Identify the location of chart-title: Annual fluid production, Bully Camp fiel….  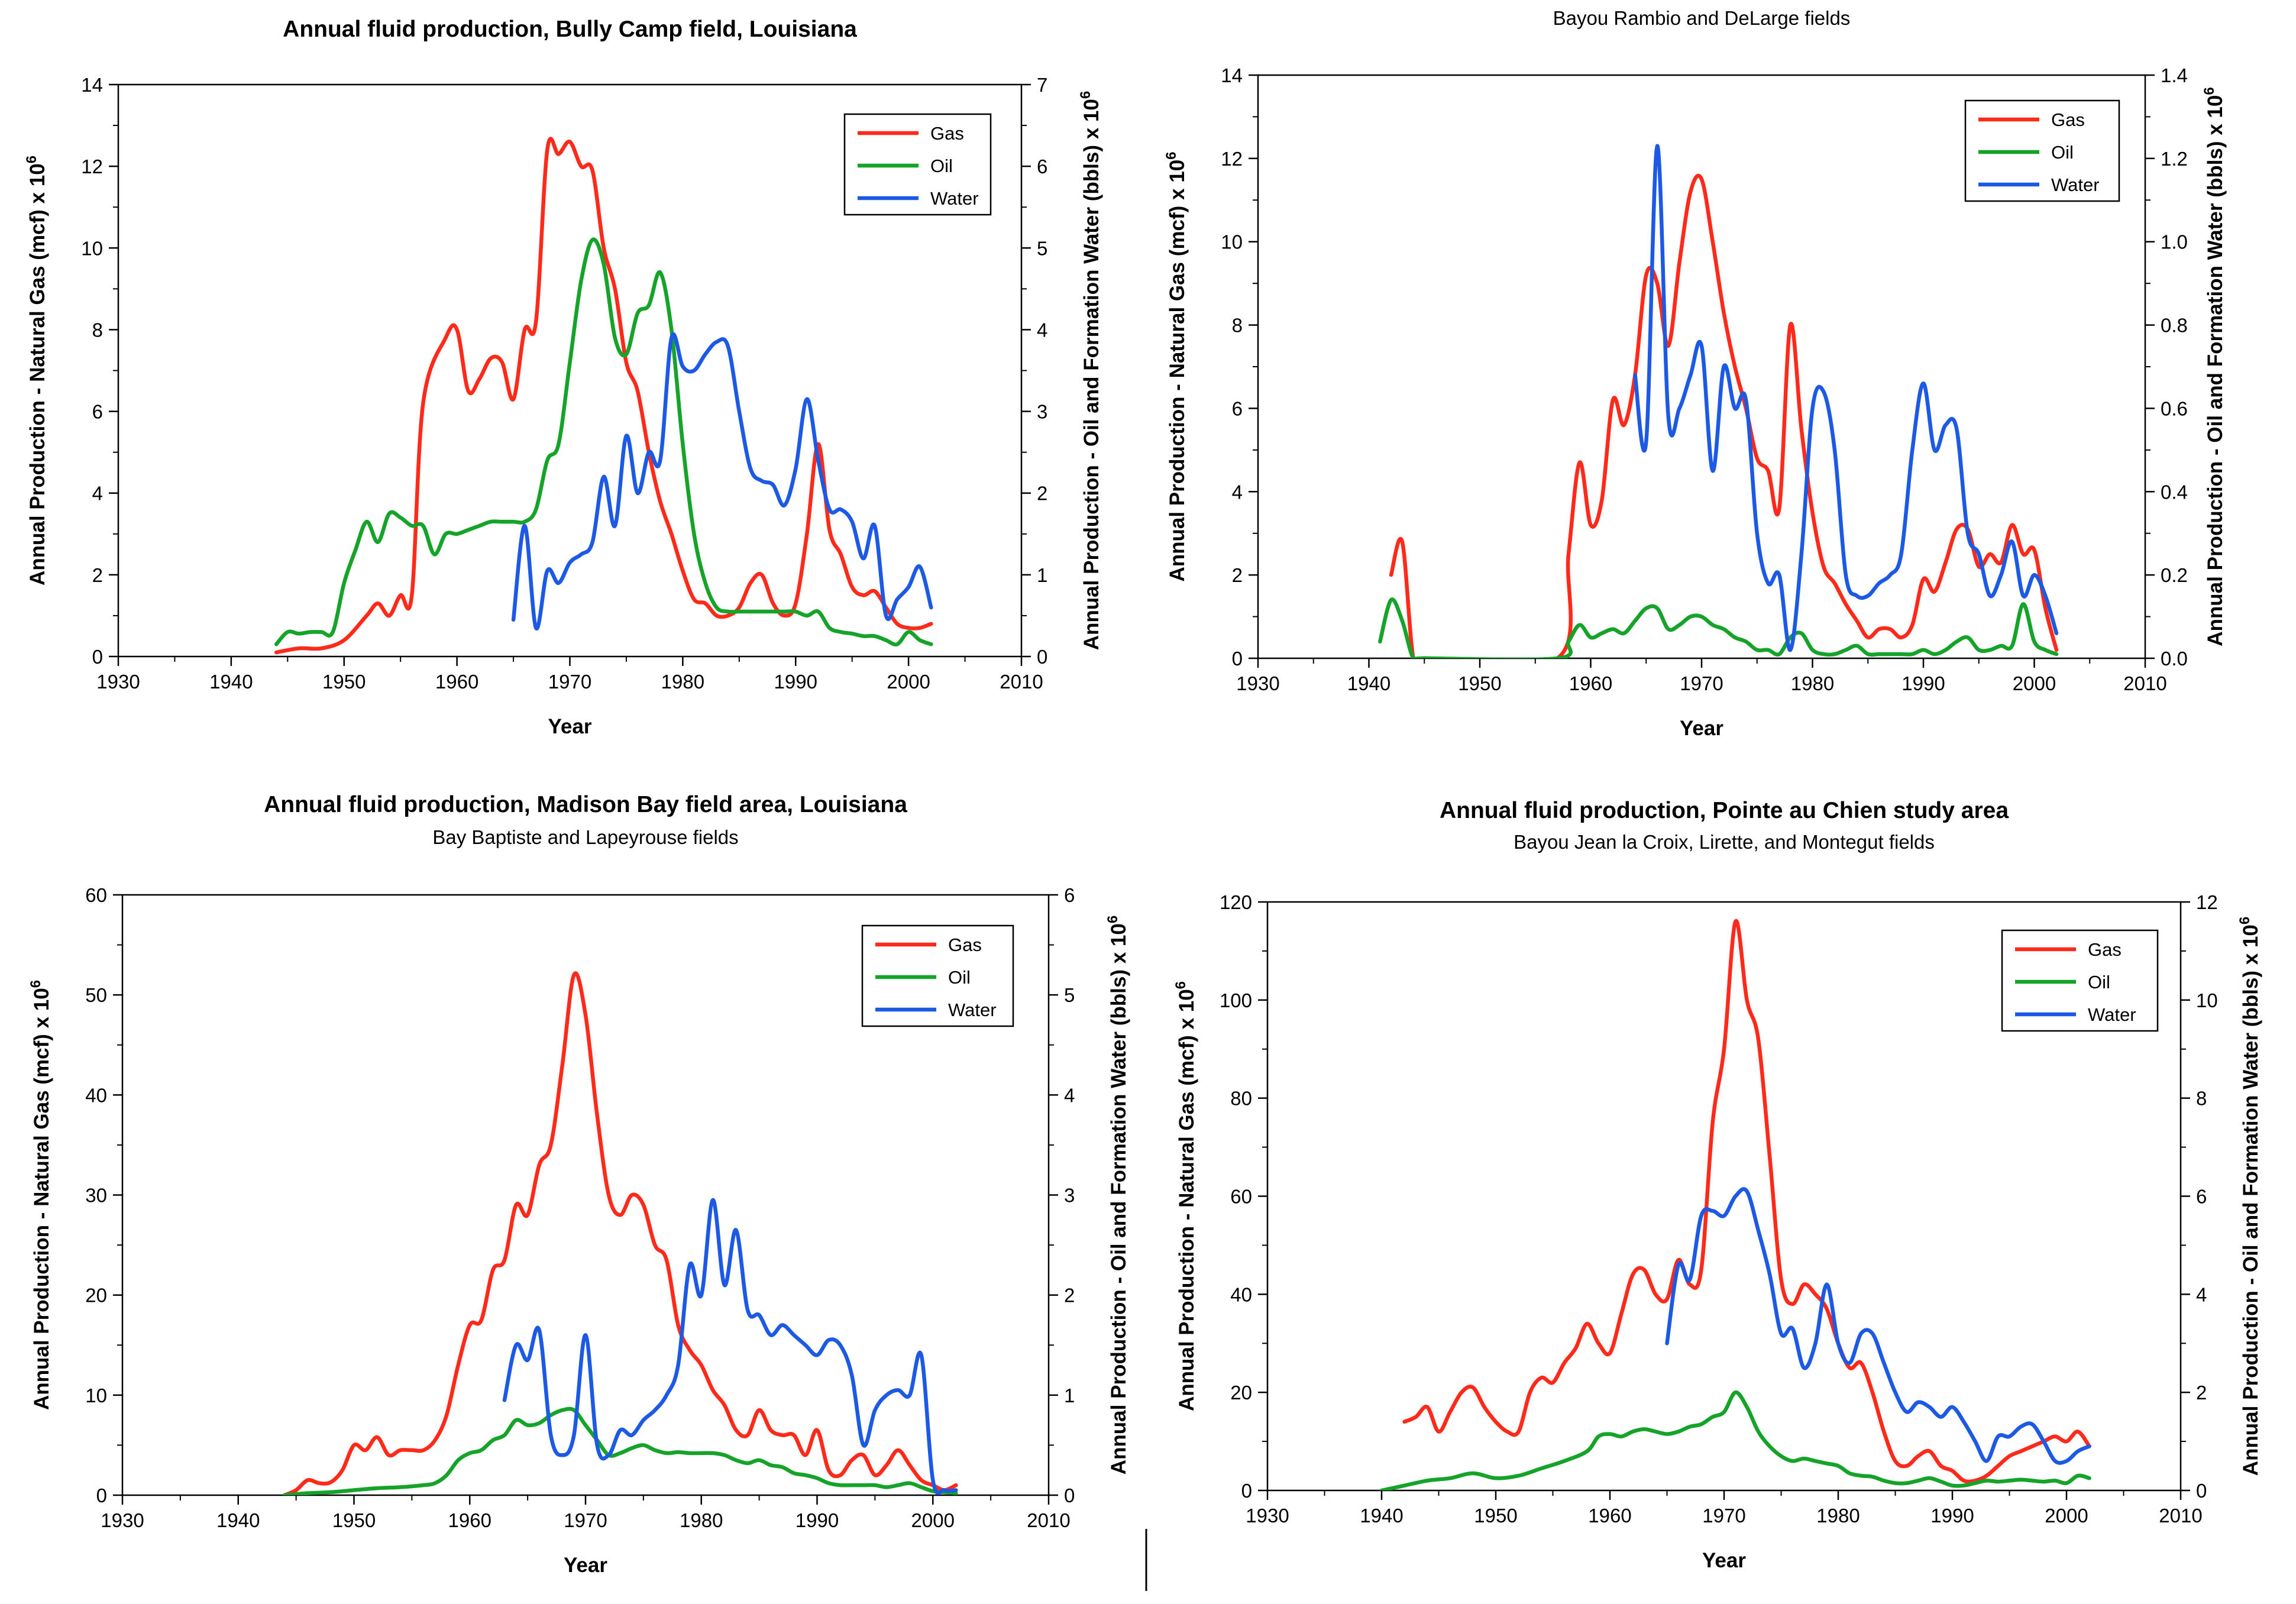
(570, 29).